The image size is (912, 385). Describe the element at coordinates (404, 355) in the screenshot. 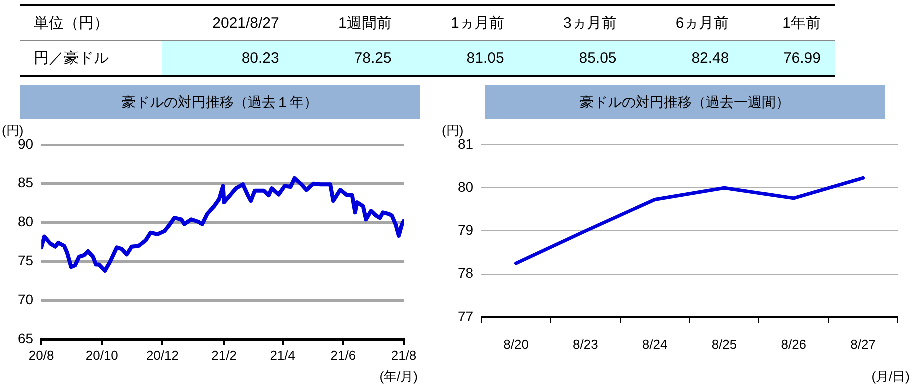

I see `x-tick-label: 21/8` at that location.